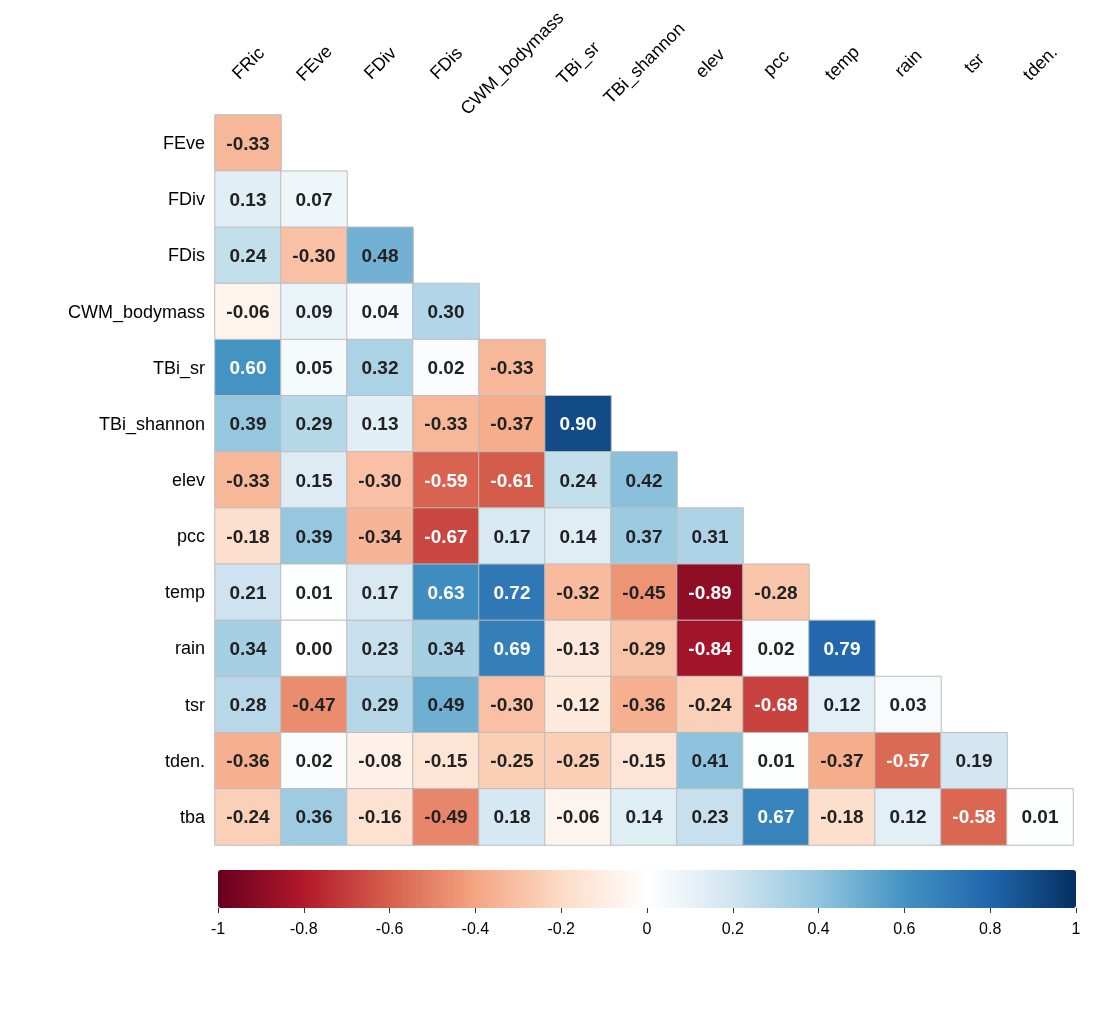  What do you see at coordinates (314, 705) in the screenshot?
I see `data-label: -0.47` at bounding box center [314, 705].